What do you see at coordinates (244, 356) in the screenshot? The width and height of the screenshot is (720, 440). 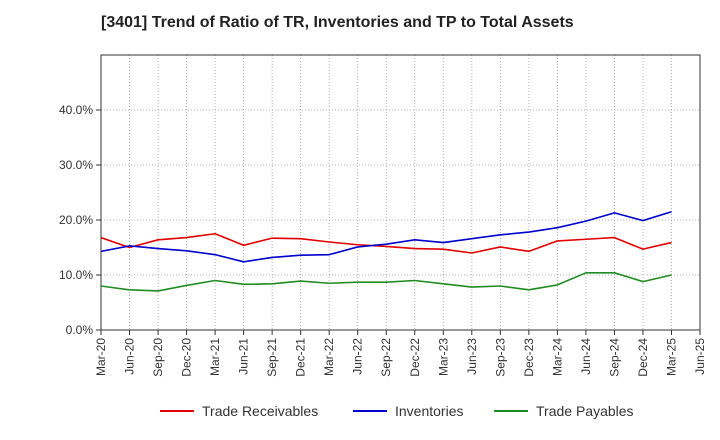 I see `x-tick-label: Jun-21` at bounding box center [244, 356].